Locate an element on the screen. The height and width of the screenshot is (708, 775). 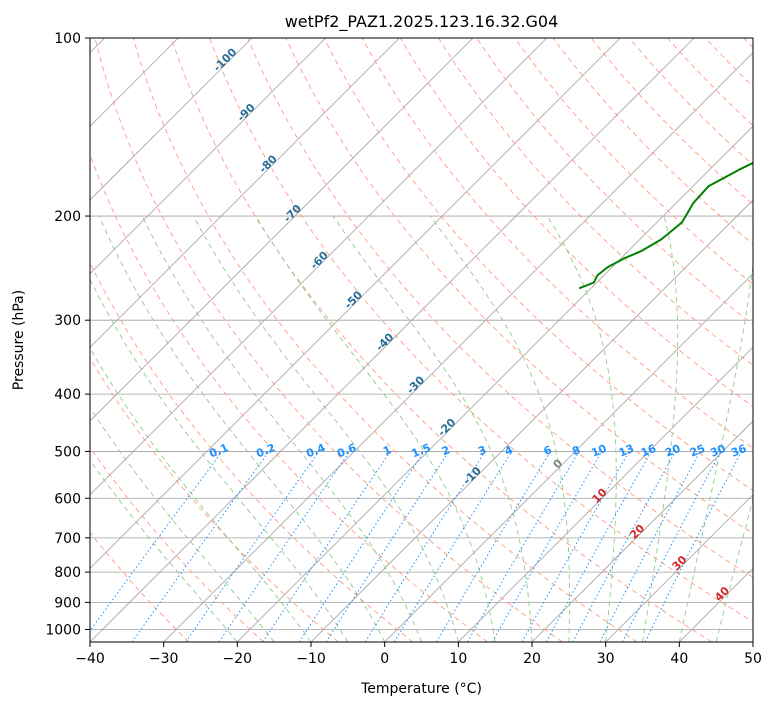
dry-adiabat-label: -90 is located at coordinates (246, 112).